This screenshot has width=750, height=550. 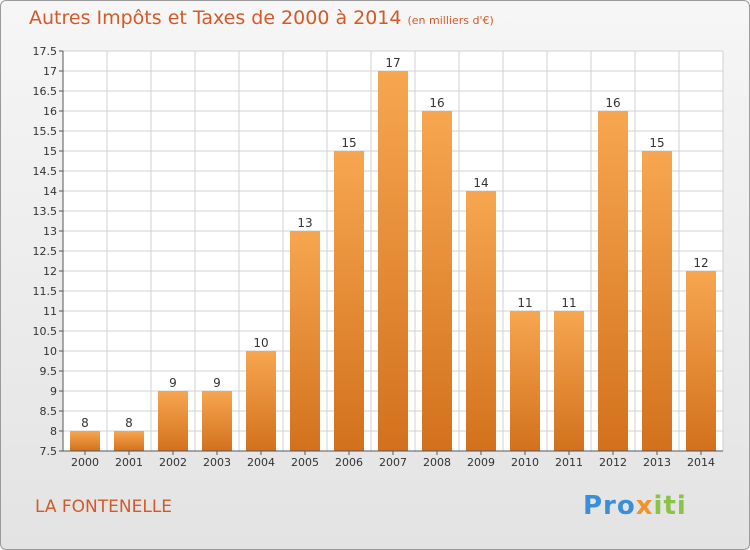 I want to click on y-tick-label: 10, so click(x=50, y=351).